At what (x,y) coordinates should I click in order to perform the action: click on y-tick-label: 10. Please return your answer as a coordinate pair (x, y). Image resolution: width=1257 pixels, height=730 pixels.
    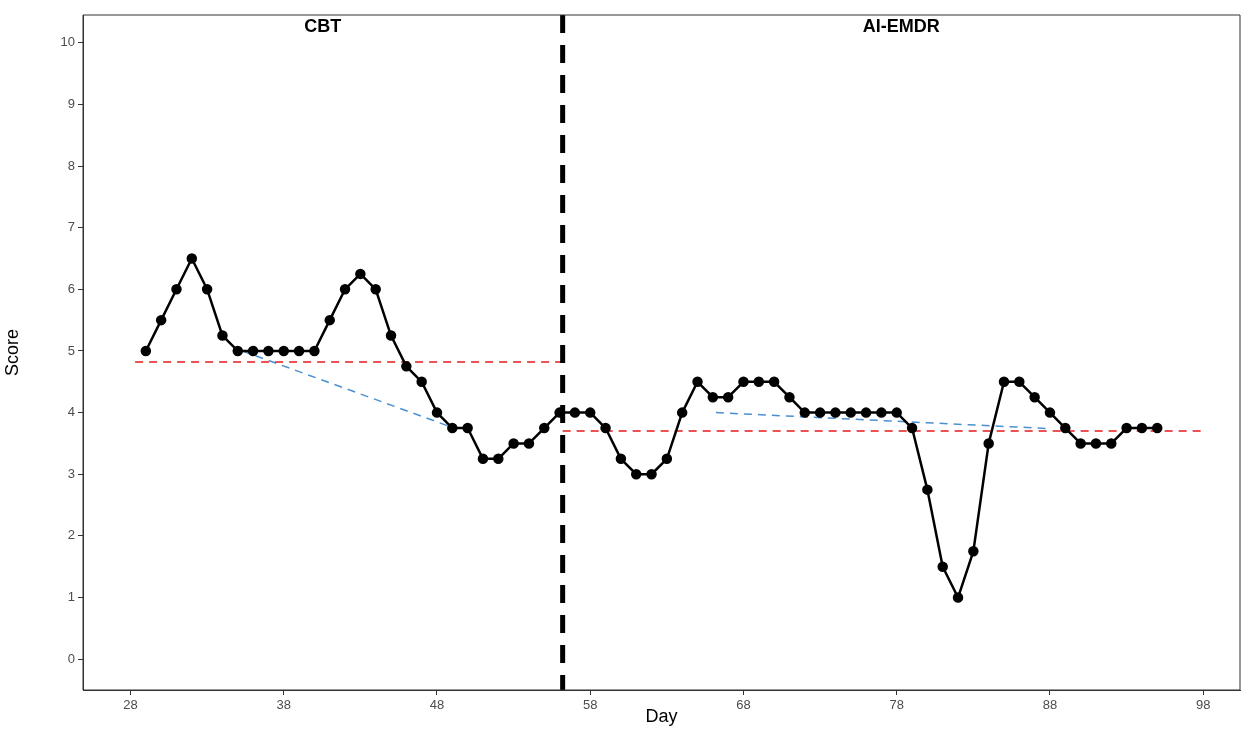
    Looking at the image, I should click on (67, 42).